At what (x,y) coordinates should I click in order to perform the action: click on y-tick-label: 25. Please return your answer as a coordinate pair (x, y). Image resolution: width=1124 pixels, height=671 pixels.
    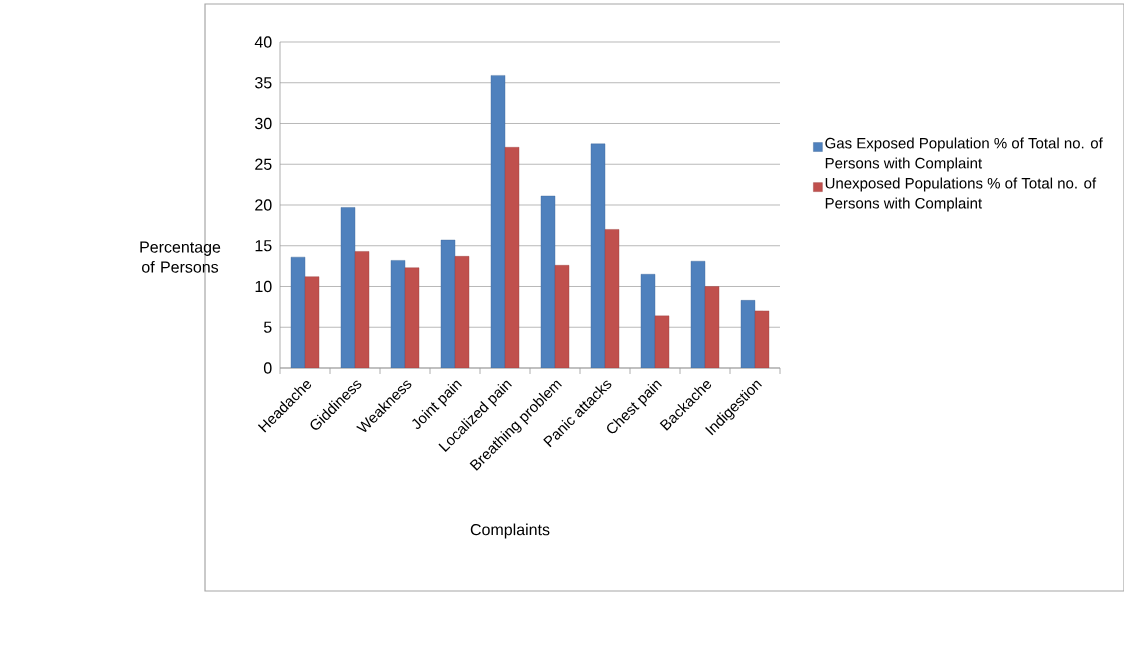
    Looking at the image, I should click on (263, 164).